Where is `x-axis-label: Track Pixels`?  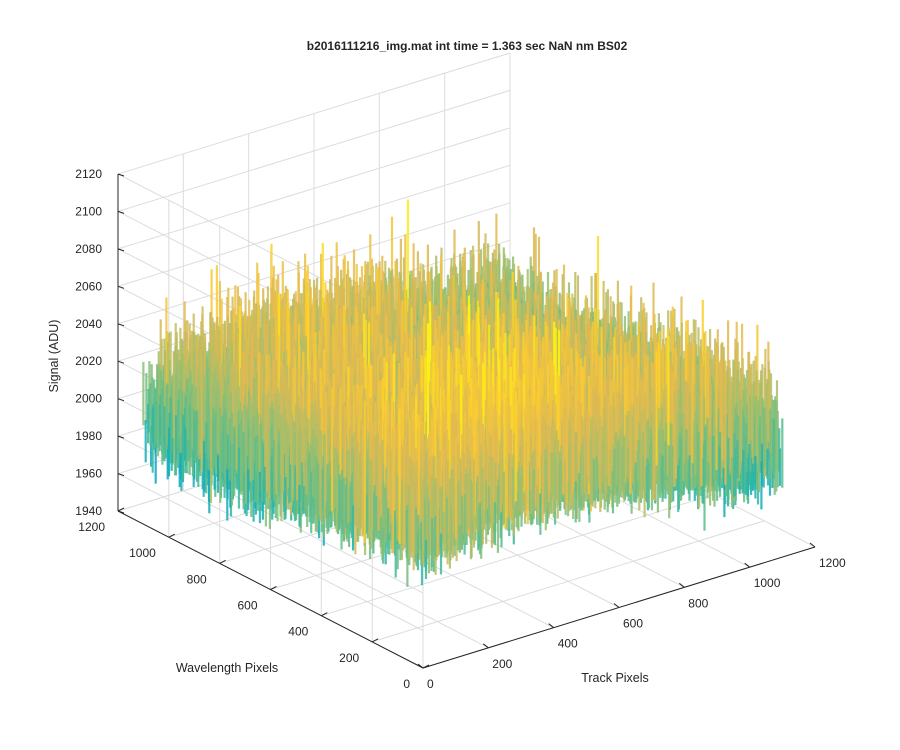
x-axis-label: Track Pixels is located at coordinates (615, 678).